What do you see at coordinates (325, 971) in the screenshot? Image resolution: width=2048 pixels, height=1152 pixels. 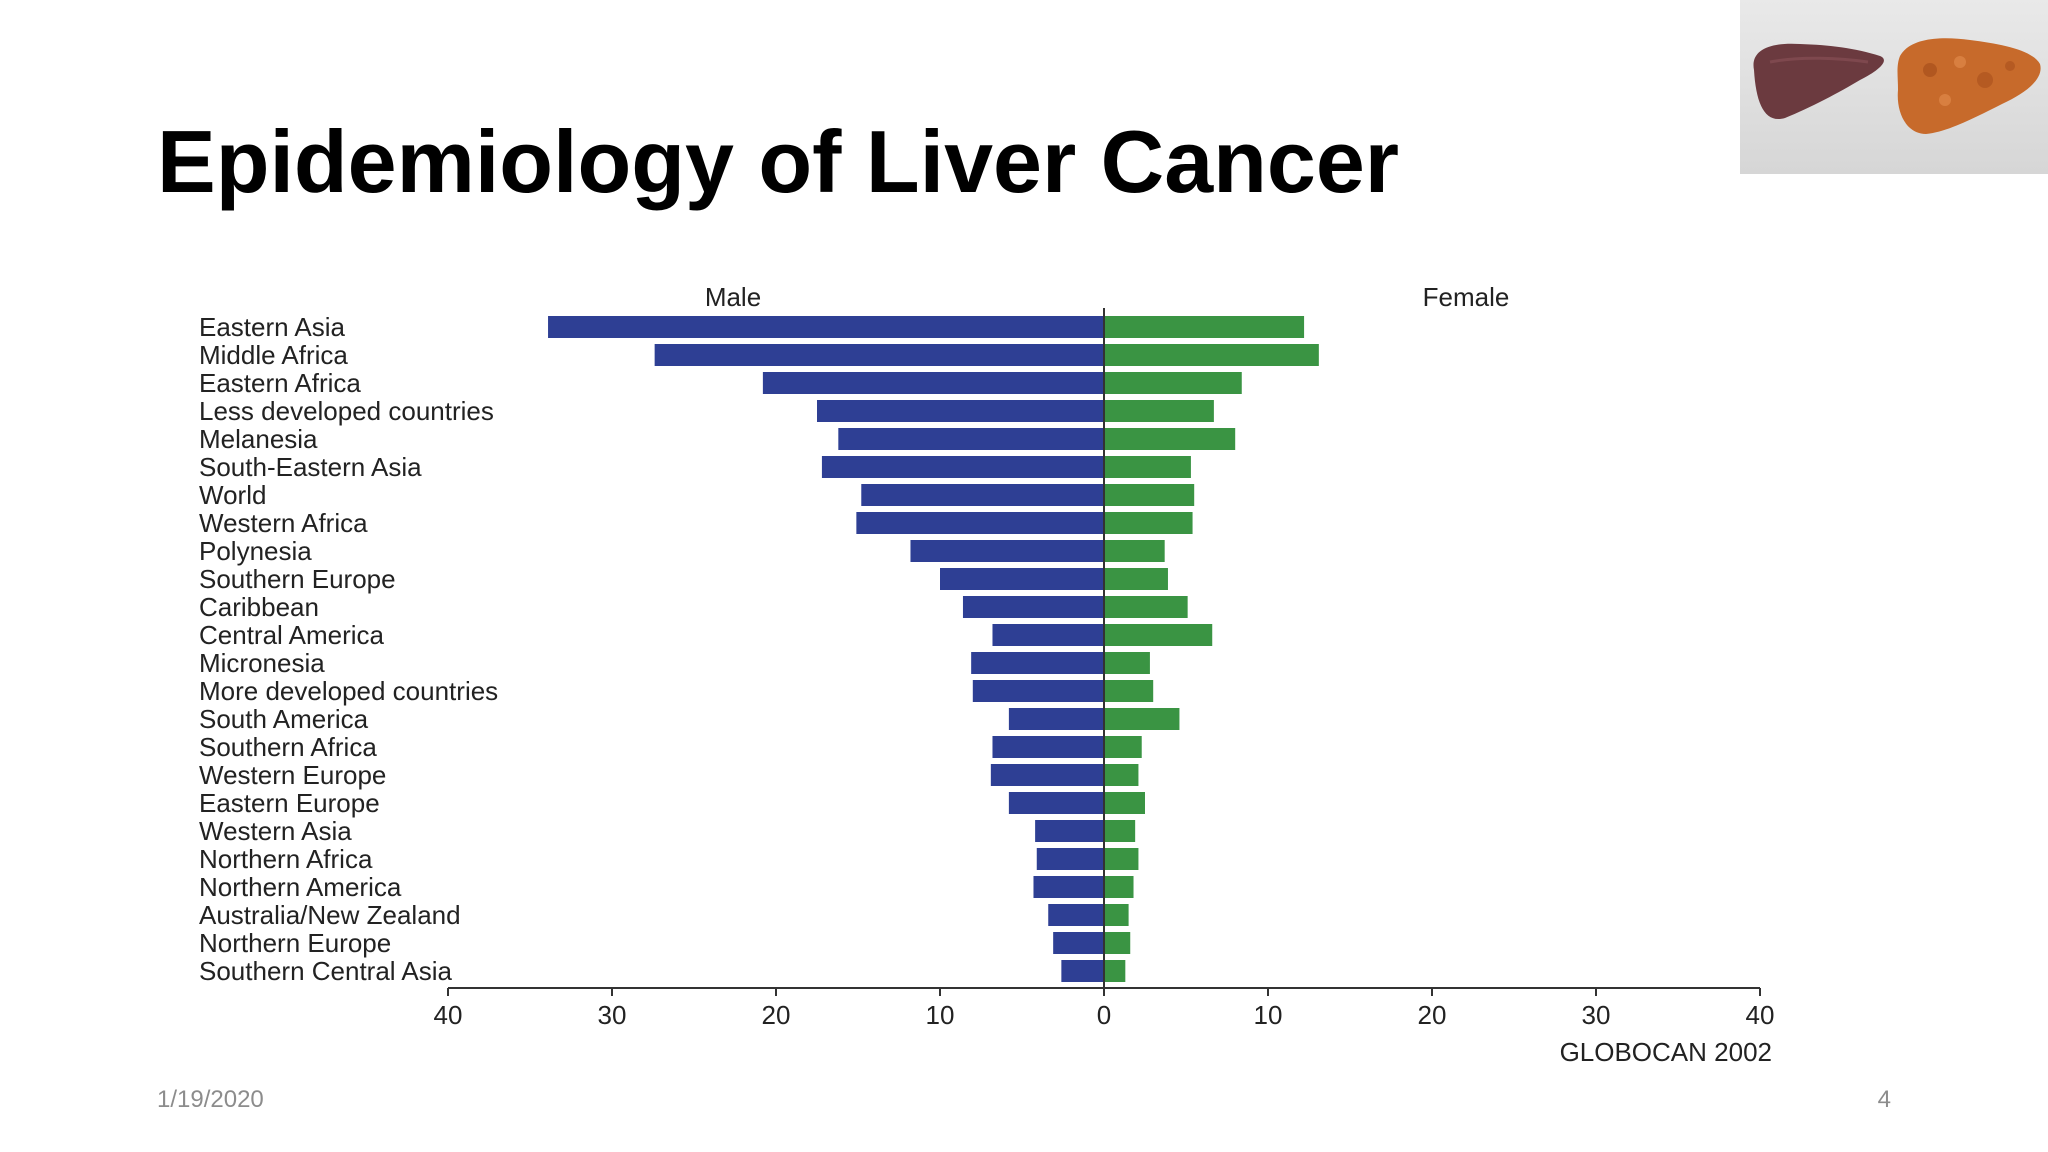 I see `category-label: Southern Central Asia` at bounding box center [325, 971].